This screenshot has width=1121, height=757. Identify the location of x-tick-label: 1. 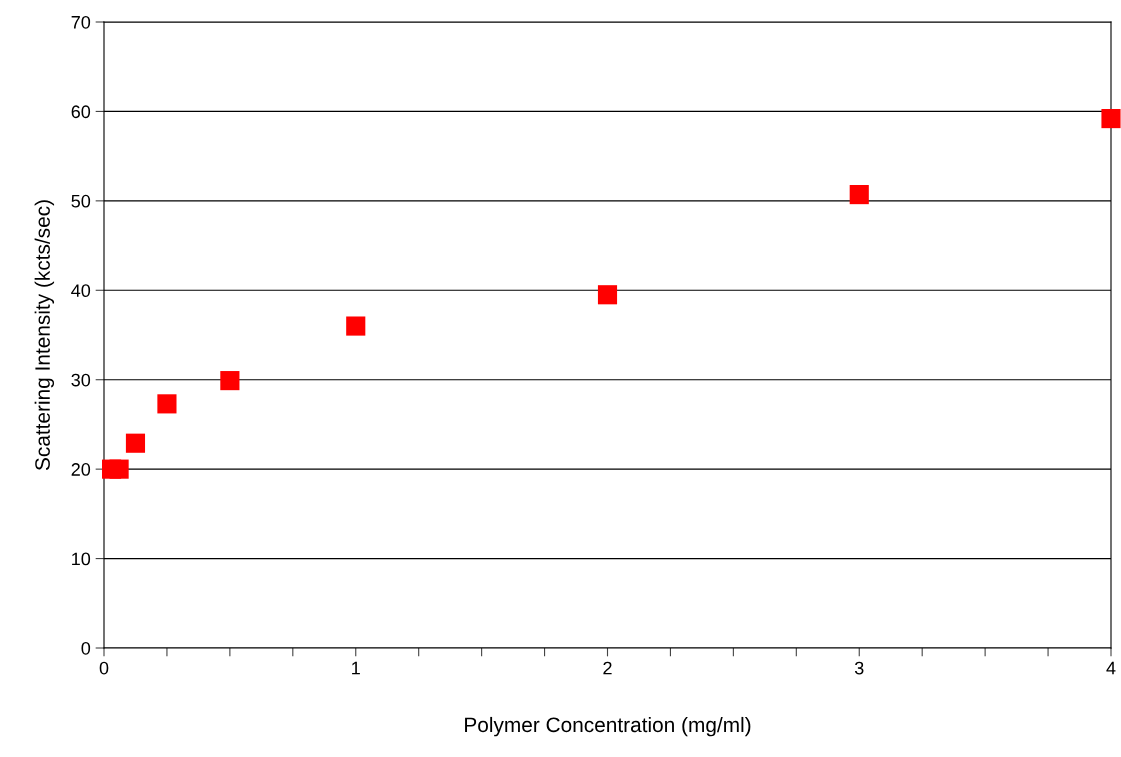
(356, 668).